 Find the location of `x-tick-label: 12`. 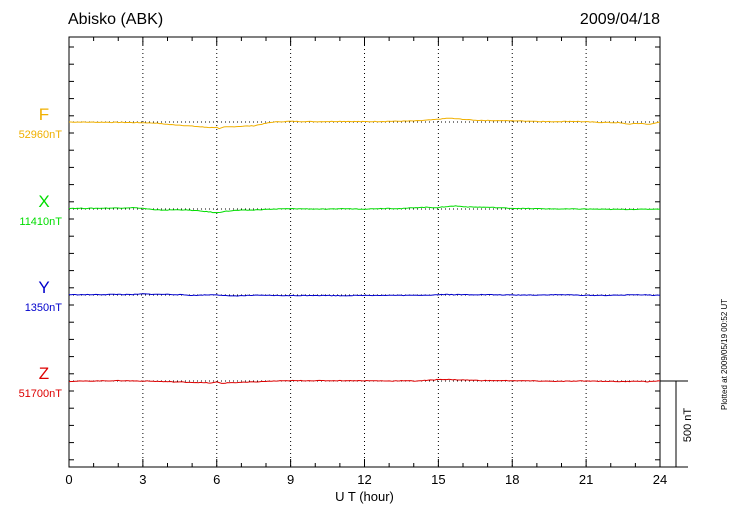

x-tick-label: 12 is located at coordinates (364, 479).